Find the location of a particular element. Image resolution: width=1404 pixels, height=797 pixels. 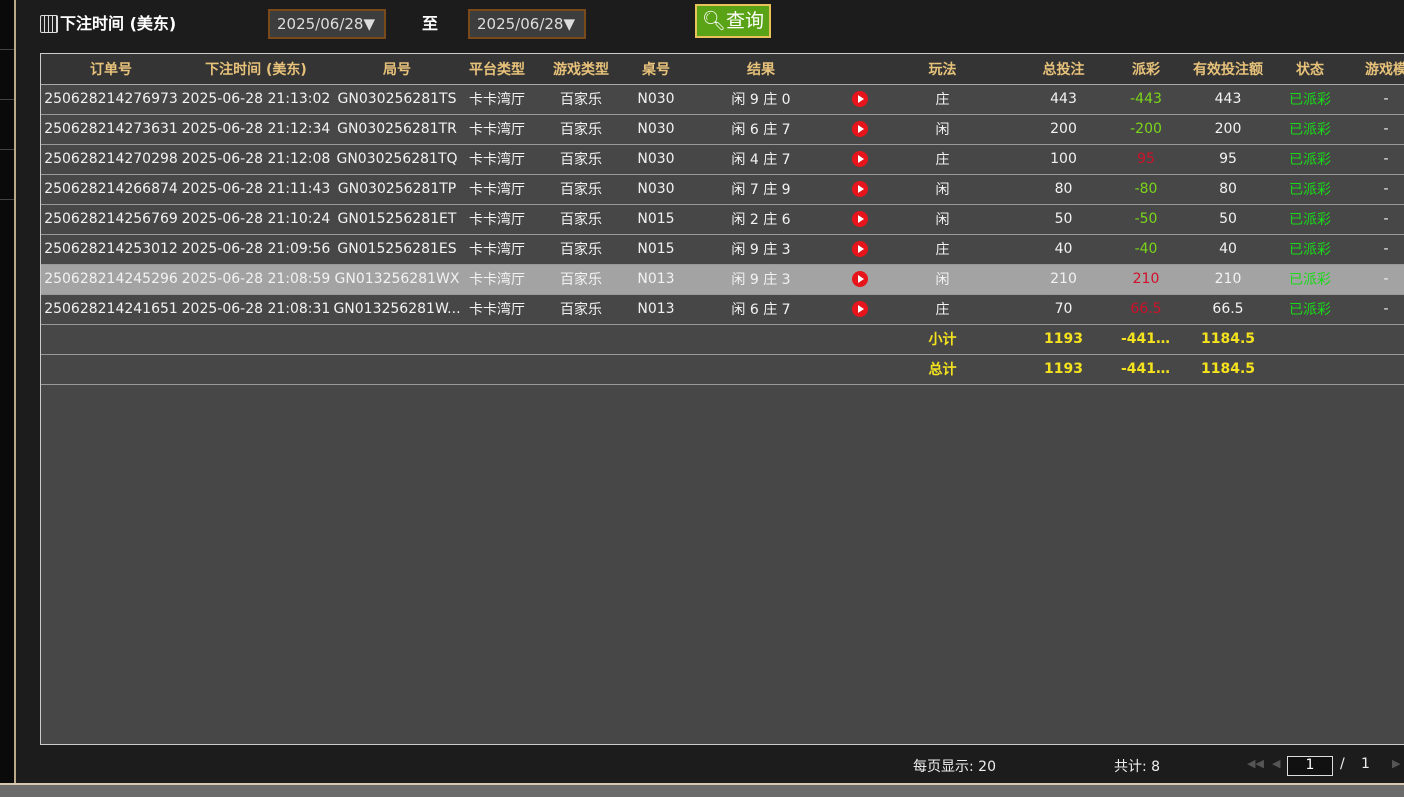

table-cell: 闲 9 庄 0 is located at coordinates (761, 99).